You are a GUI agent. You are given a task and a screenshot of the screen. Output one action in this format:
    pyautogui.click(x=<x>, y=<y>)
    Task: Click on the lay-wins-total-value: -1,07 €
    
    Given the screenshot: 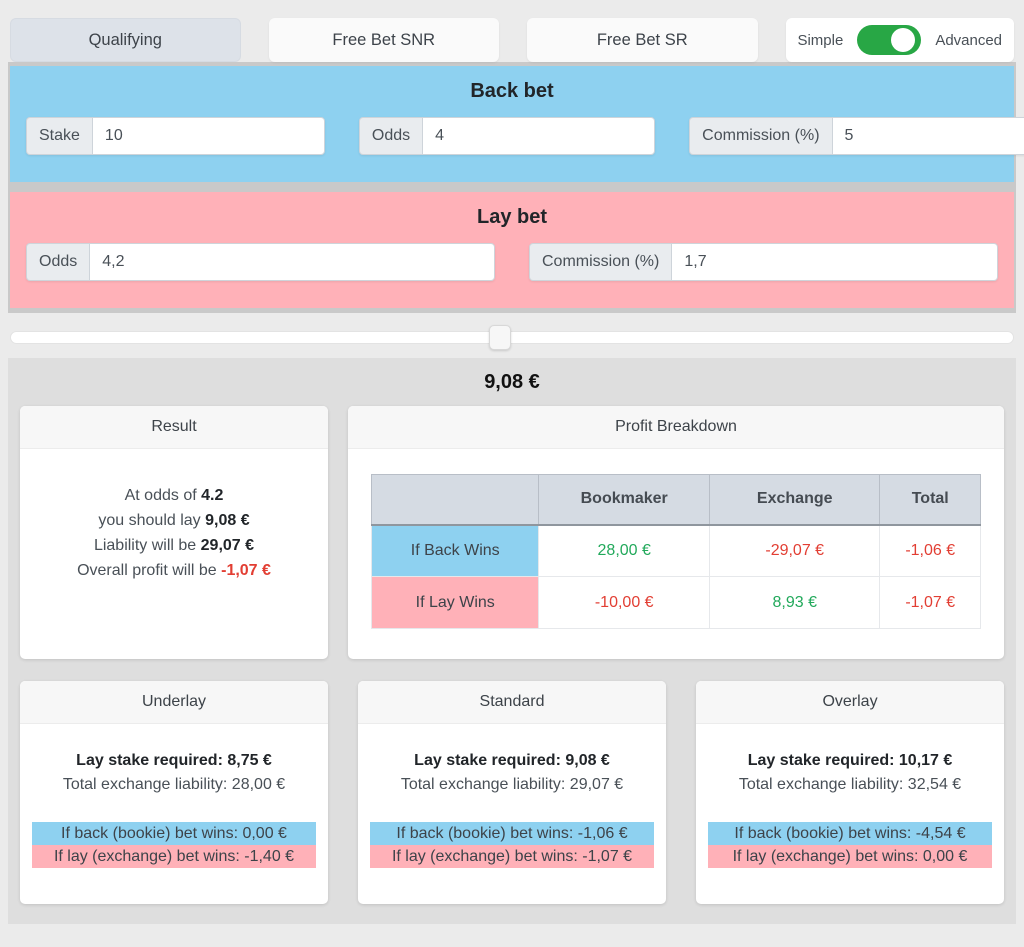 What is the action you would take?
    pyautogui.click(x=930, y=602)
    